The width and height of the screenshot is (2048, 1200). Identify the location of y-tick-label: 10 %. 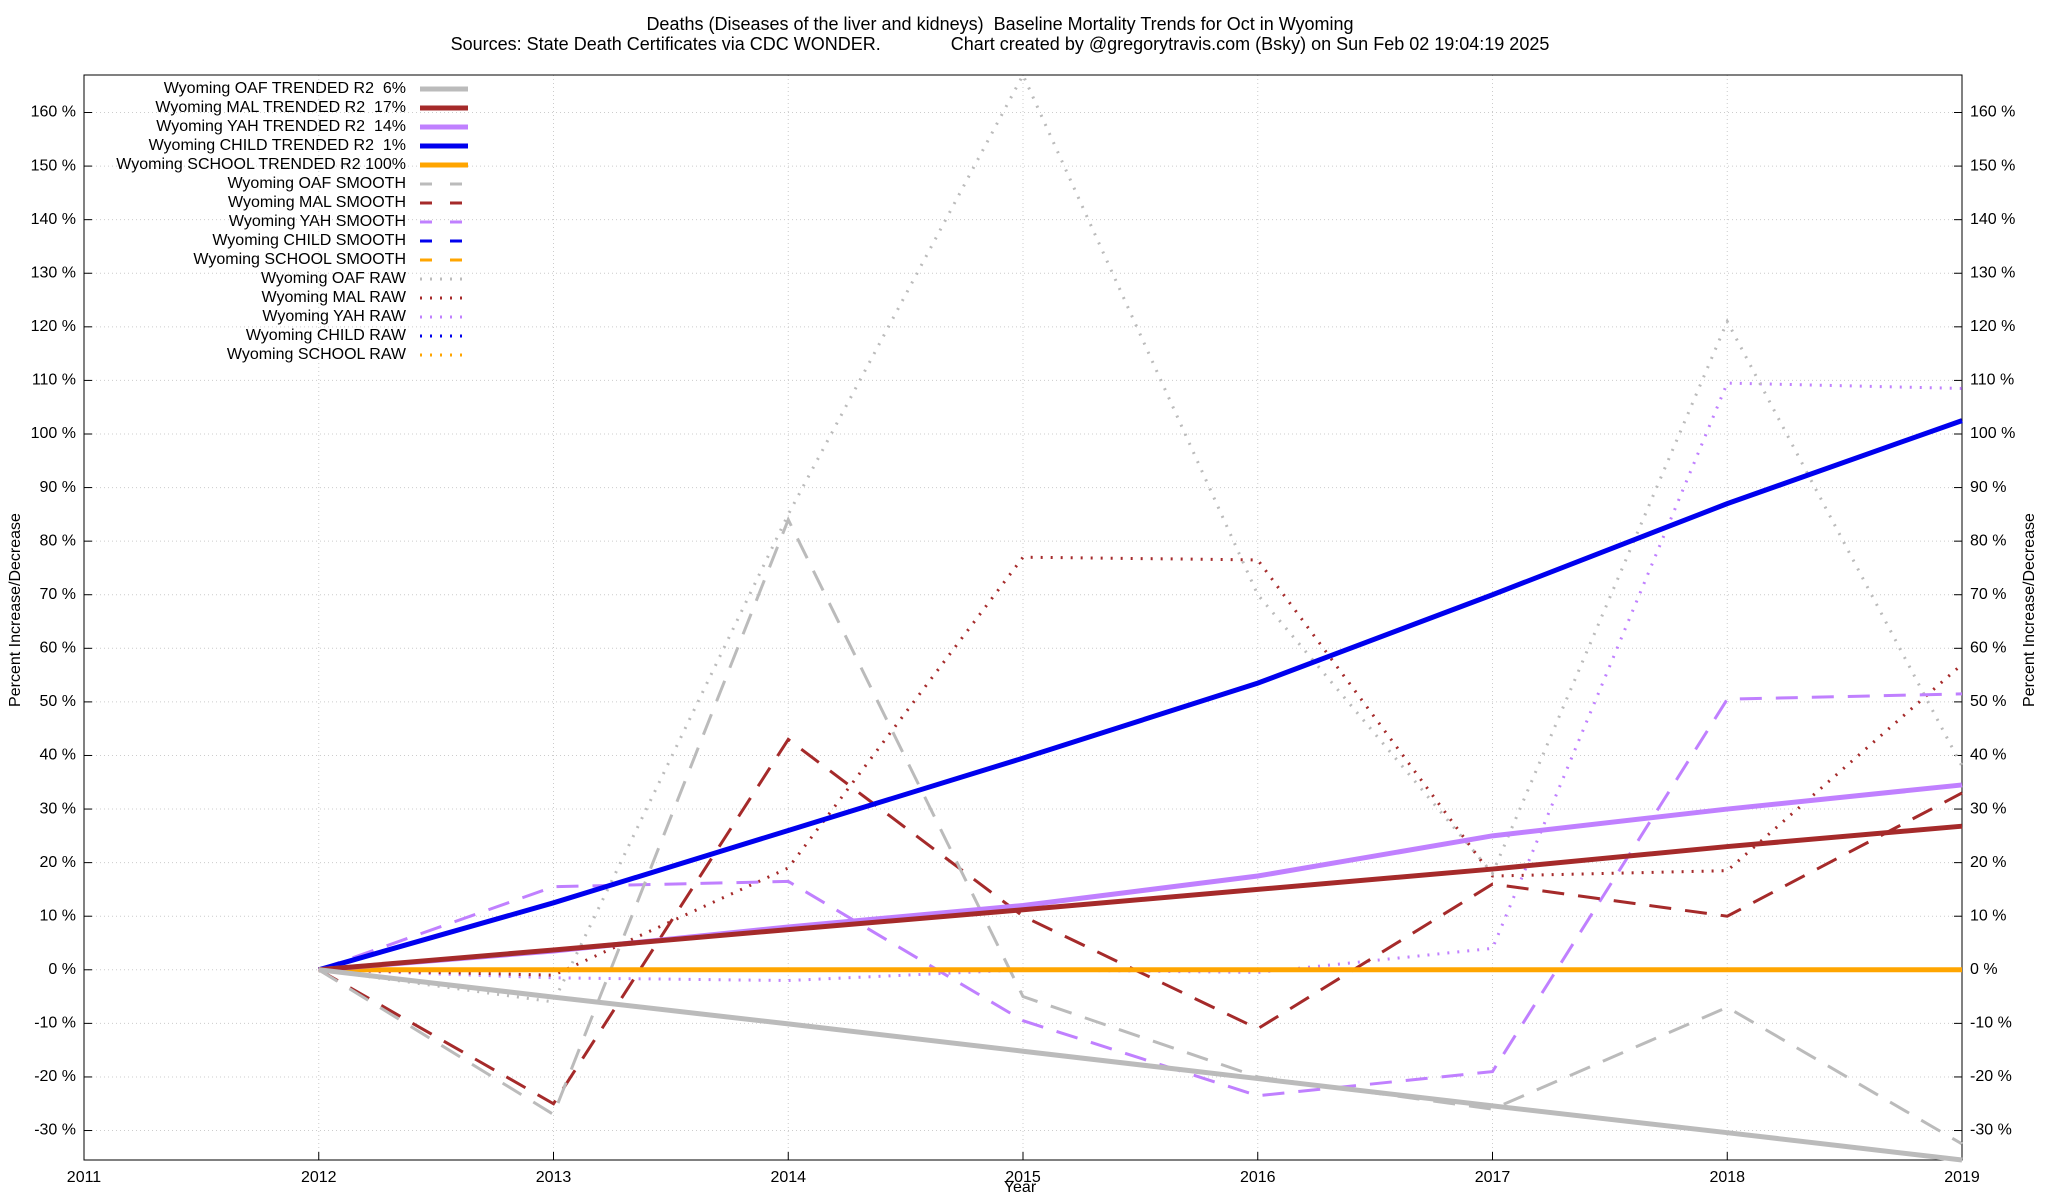
(58, 915).